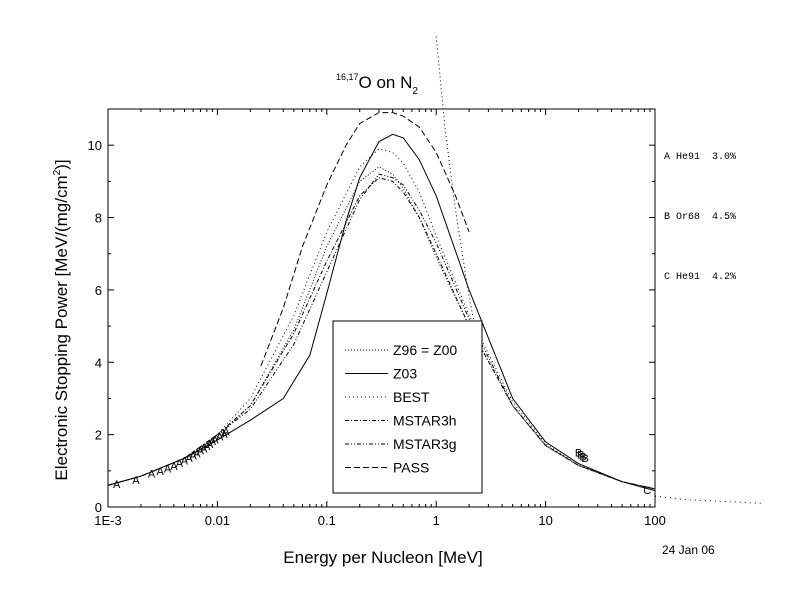  What do you see at coordinates (700, 217) in the screenshot?
I see `reference-b: B Or68 4.5%` at bounding box center [700, 217].